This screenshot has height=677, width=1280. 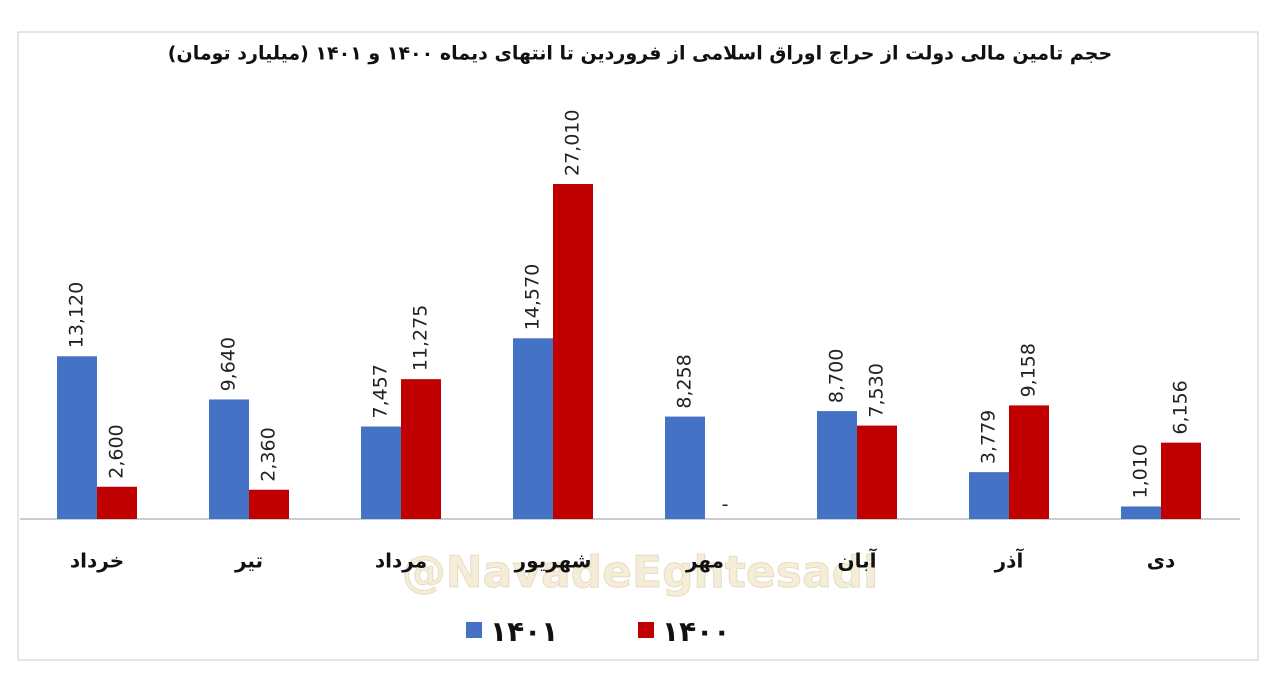 What do you see at coordinates (421, 338) in the screenshot?
I see `value-label: 11,275` at bounding box center [421, 338].